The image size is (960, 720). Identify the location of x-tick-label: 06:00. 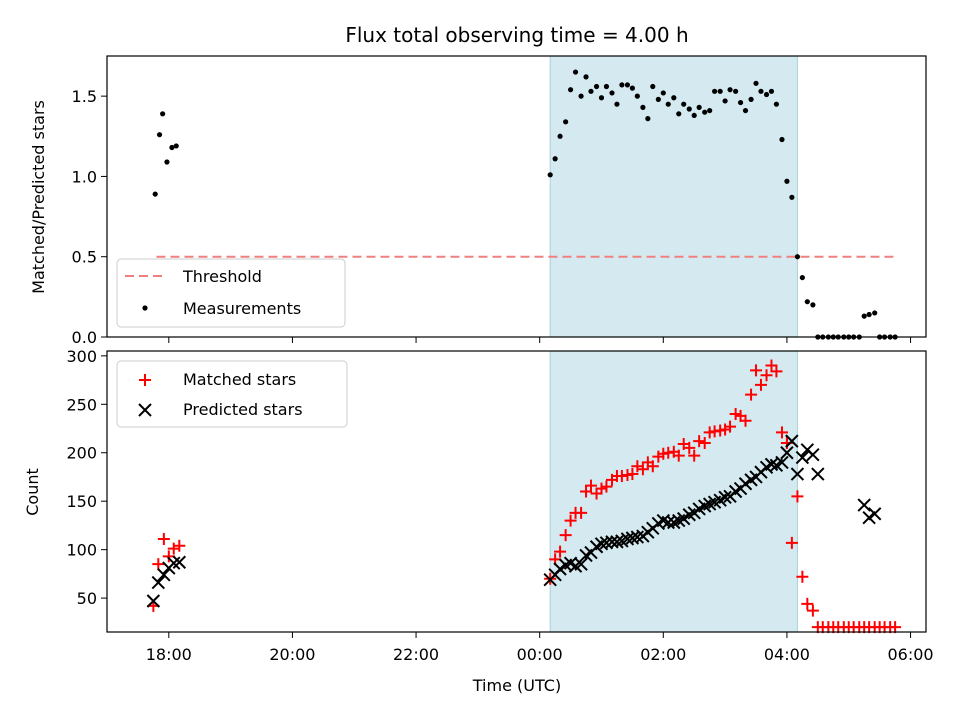
(910, 654).